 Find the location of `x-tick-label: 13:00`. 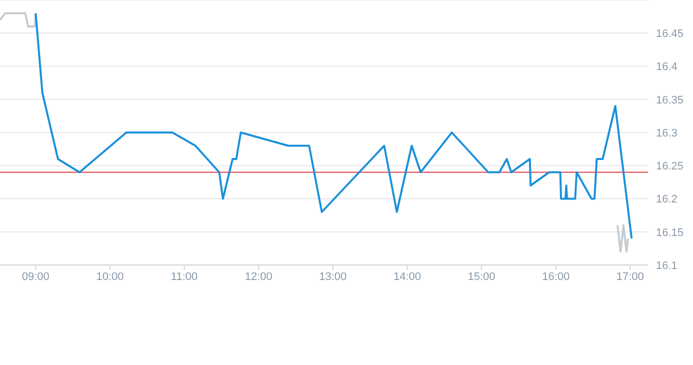

x-tick-label: 13:00 is located at coordinates (333, 276).